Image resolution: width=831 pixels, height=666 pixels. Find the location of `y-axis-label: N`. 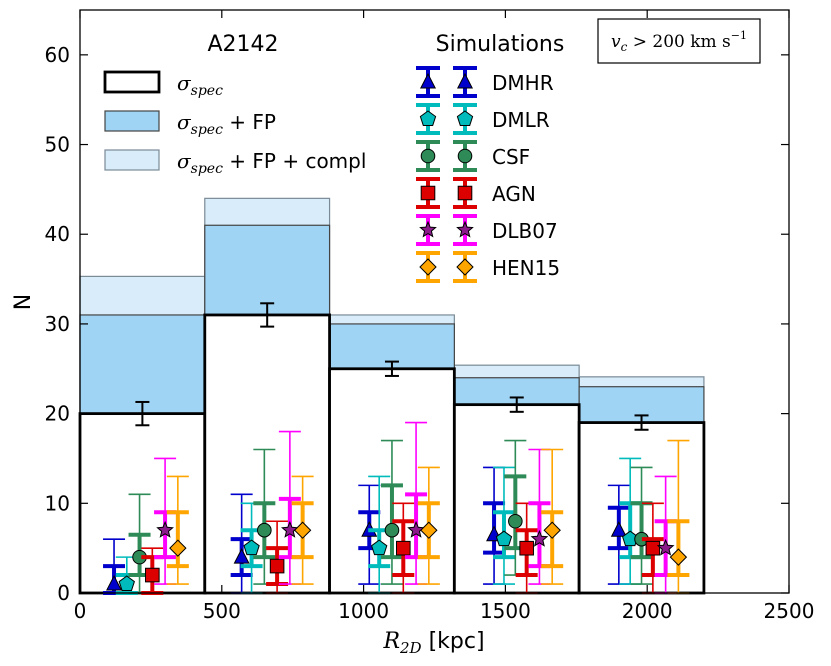

y-axis-label: N is located at coordinates (23, 302).